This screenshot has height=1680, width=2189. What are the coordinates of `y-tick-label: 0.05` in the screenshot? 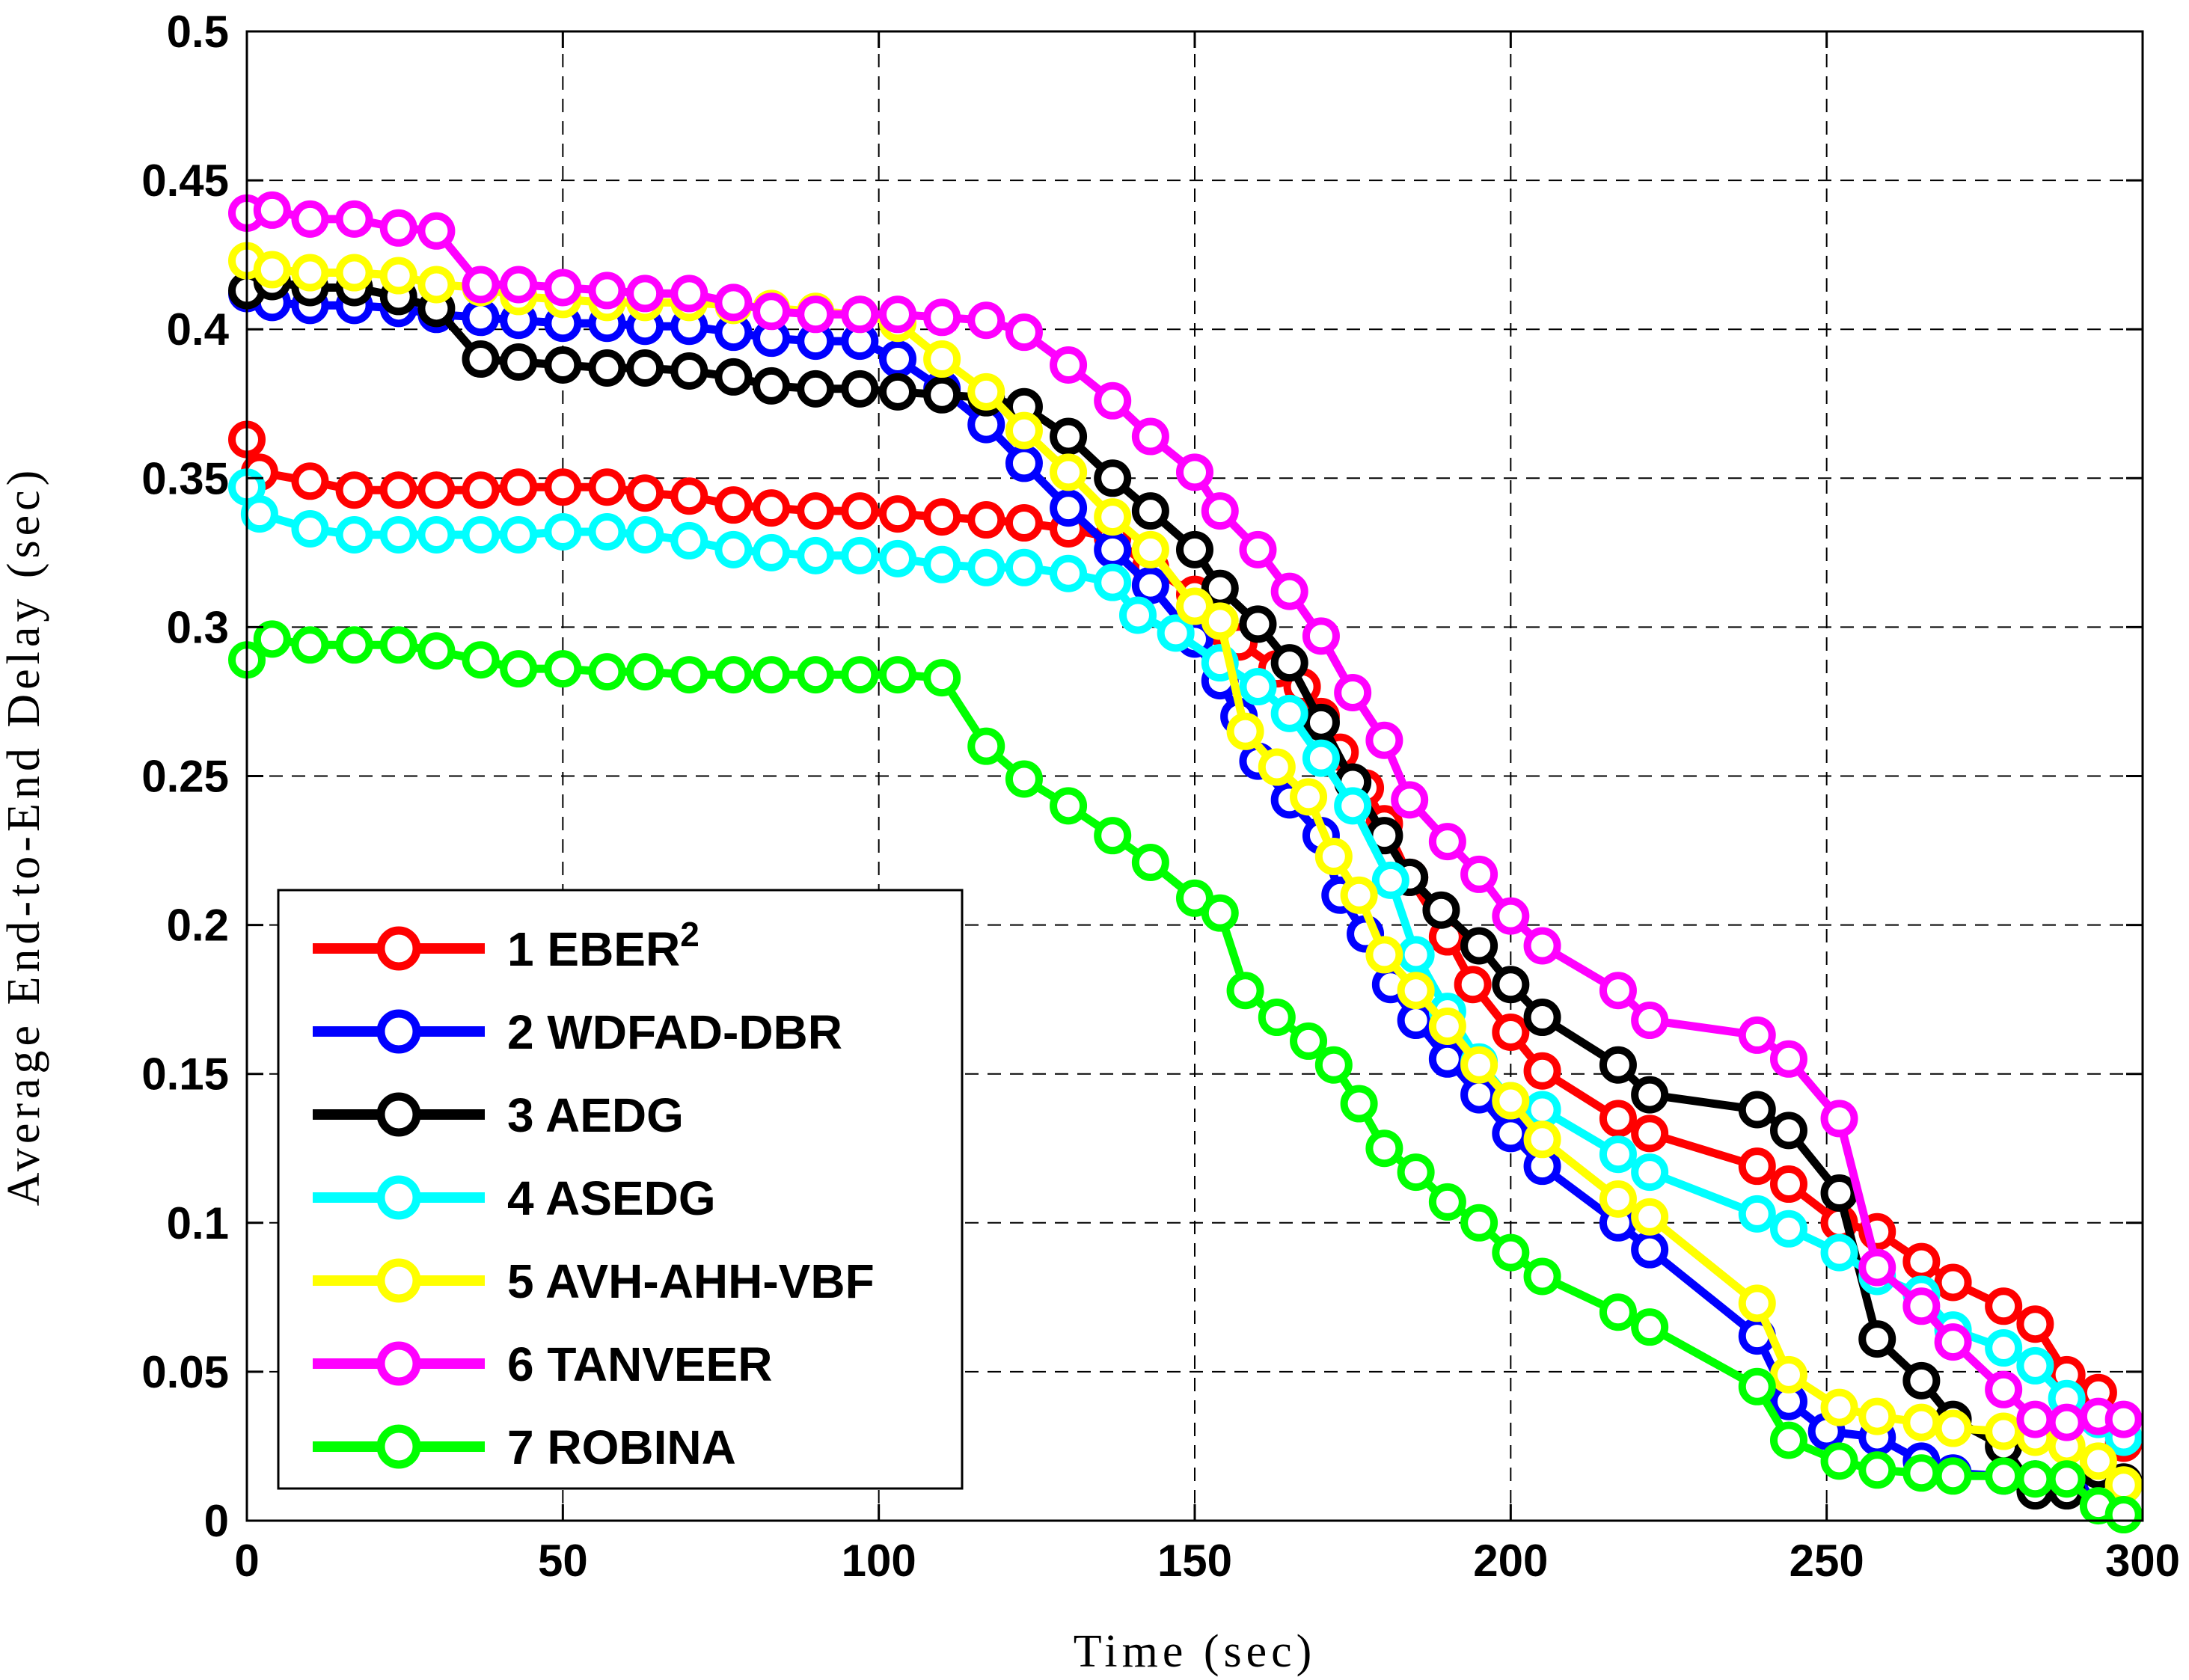 It's located at (185, 1372).